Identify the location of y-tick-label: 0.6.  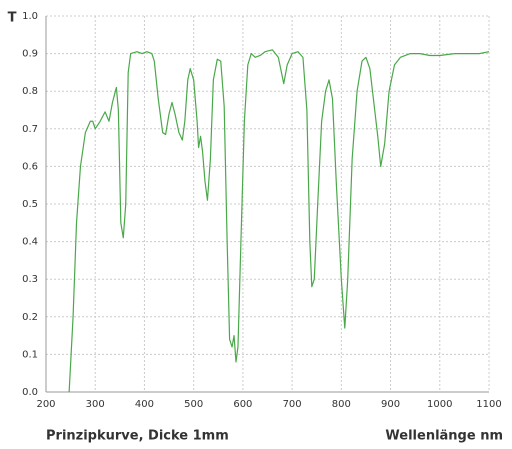
(30, 166).